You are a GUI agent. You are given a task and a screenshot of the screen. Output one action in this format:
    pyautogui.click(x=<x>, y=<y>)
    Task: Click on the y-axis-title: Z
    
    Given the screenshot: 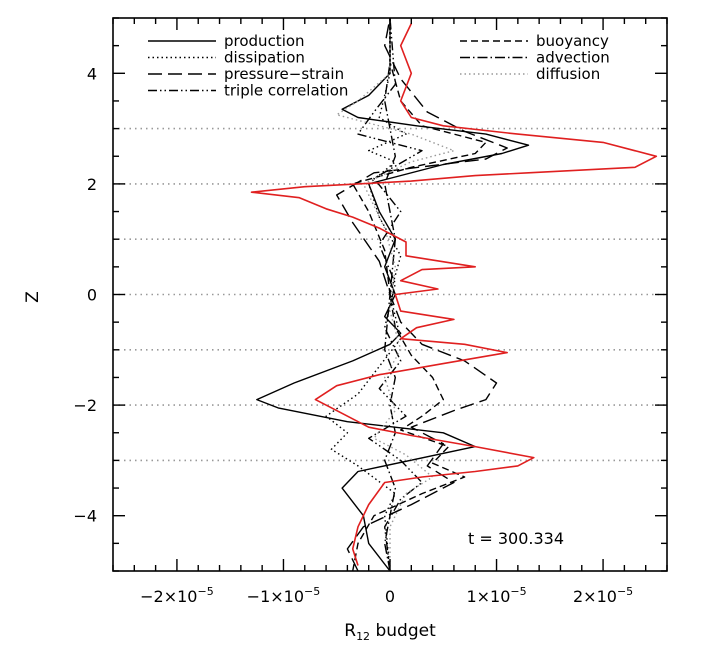 What is the action you would take?
    pyautogui.click(x=33, y=297)
    